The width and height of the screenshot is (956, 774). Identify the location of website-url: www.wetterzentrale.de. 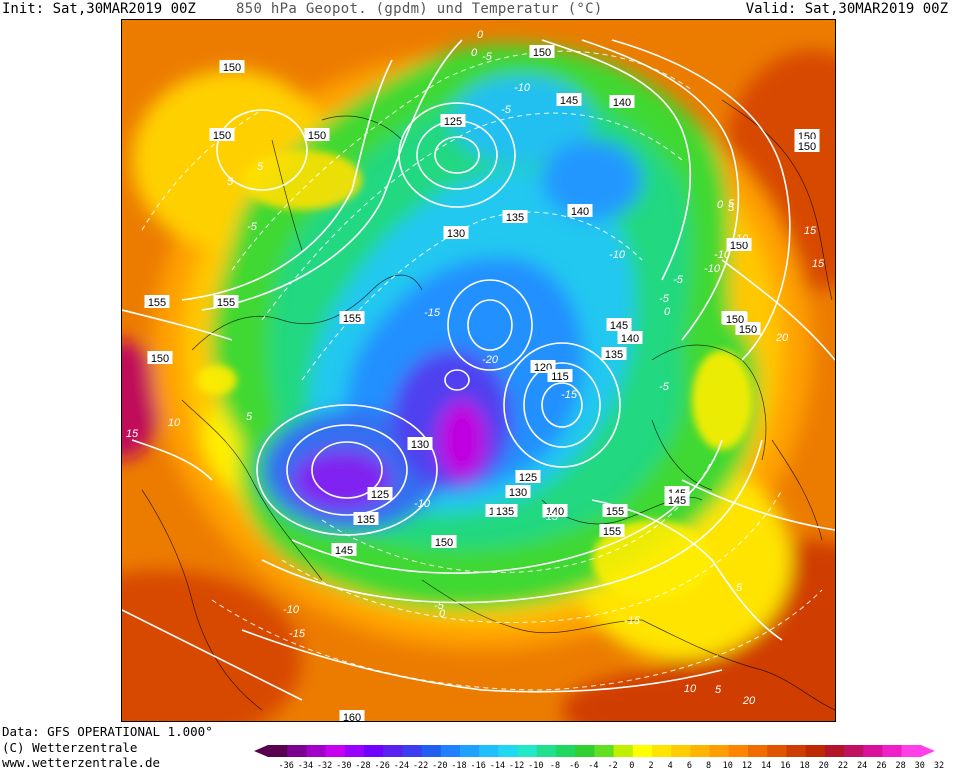
(81, 762).